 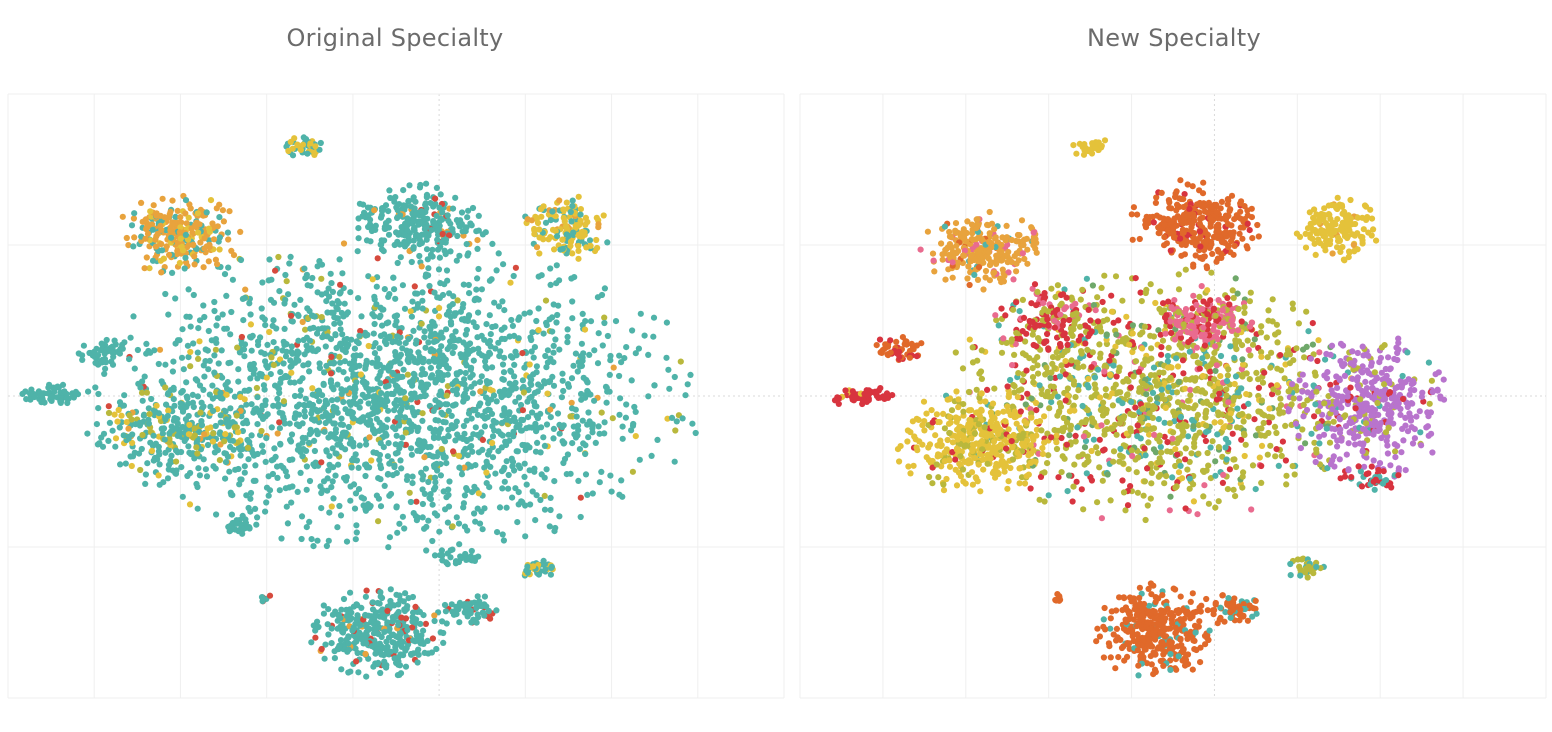 I want to click on chart-title-original: Original Specialty, so click(x=395, y=38).